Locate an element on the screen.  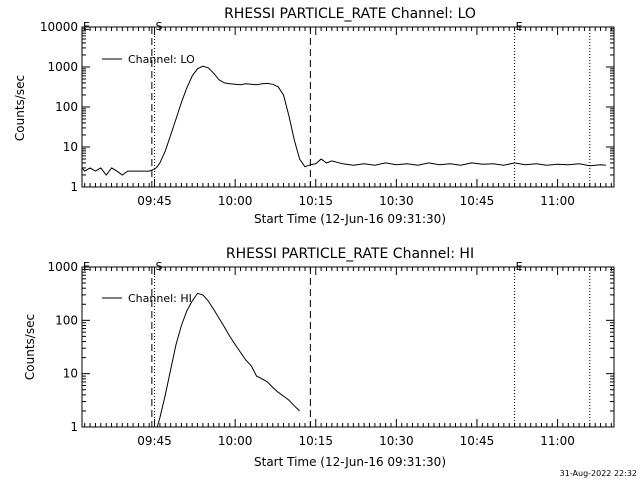
y-tick-label: 10000 is located at coordinates (59, 27).